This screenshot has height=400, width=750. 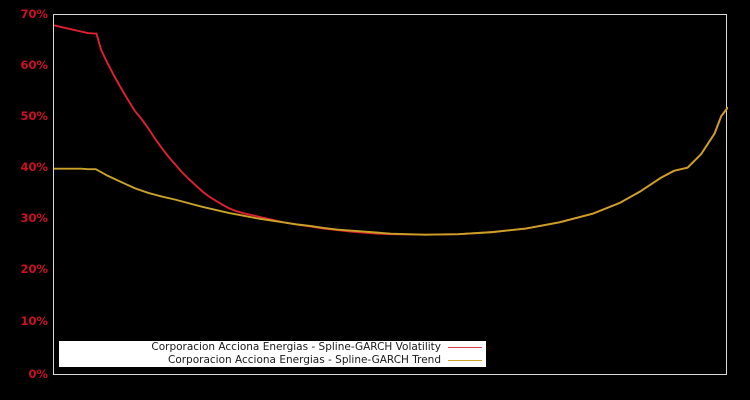 I want to click on y-axis-tick-label: 0%, so click(x=38, y=374).